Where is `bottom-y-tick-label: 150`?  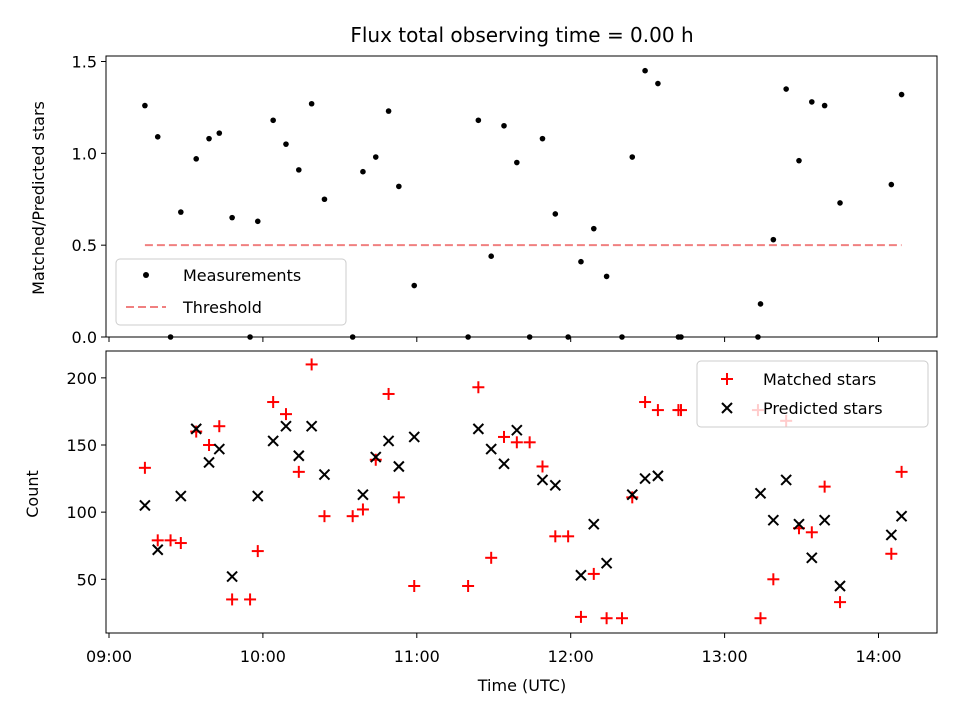
bottom-y-tick-label: 150 is located at coordinates (81, 445).